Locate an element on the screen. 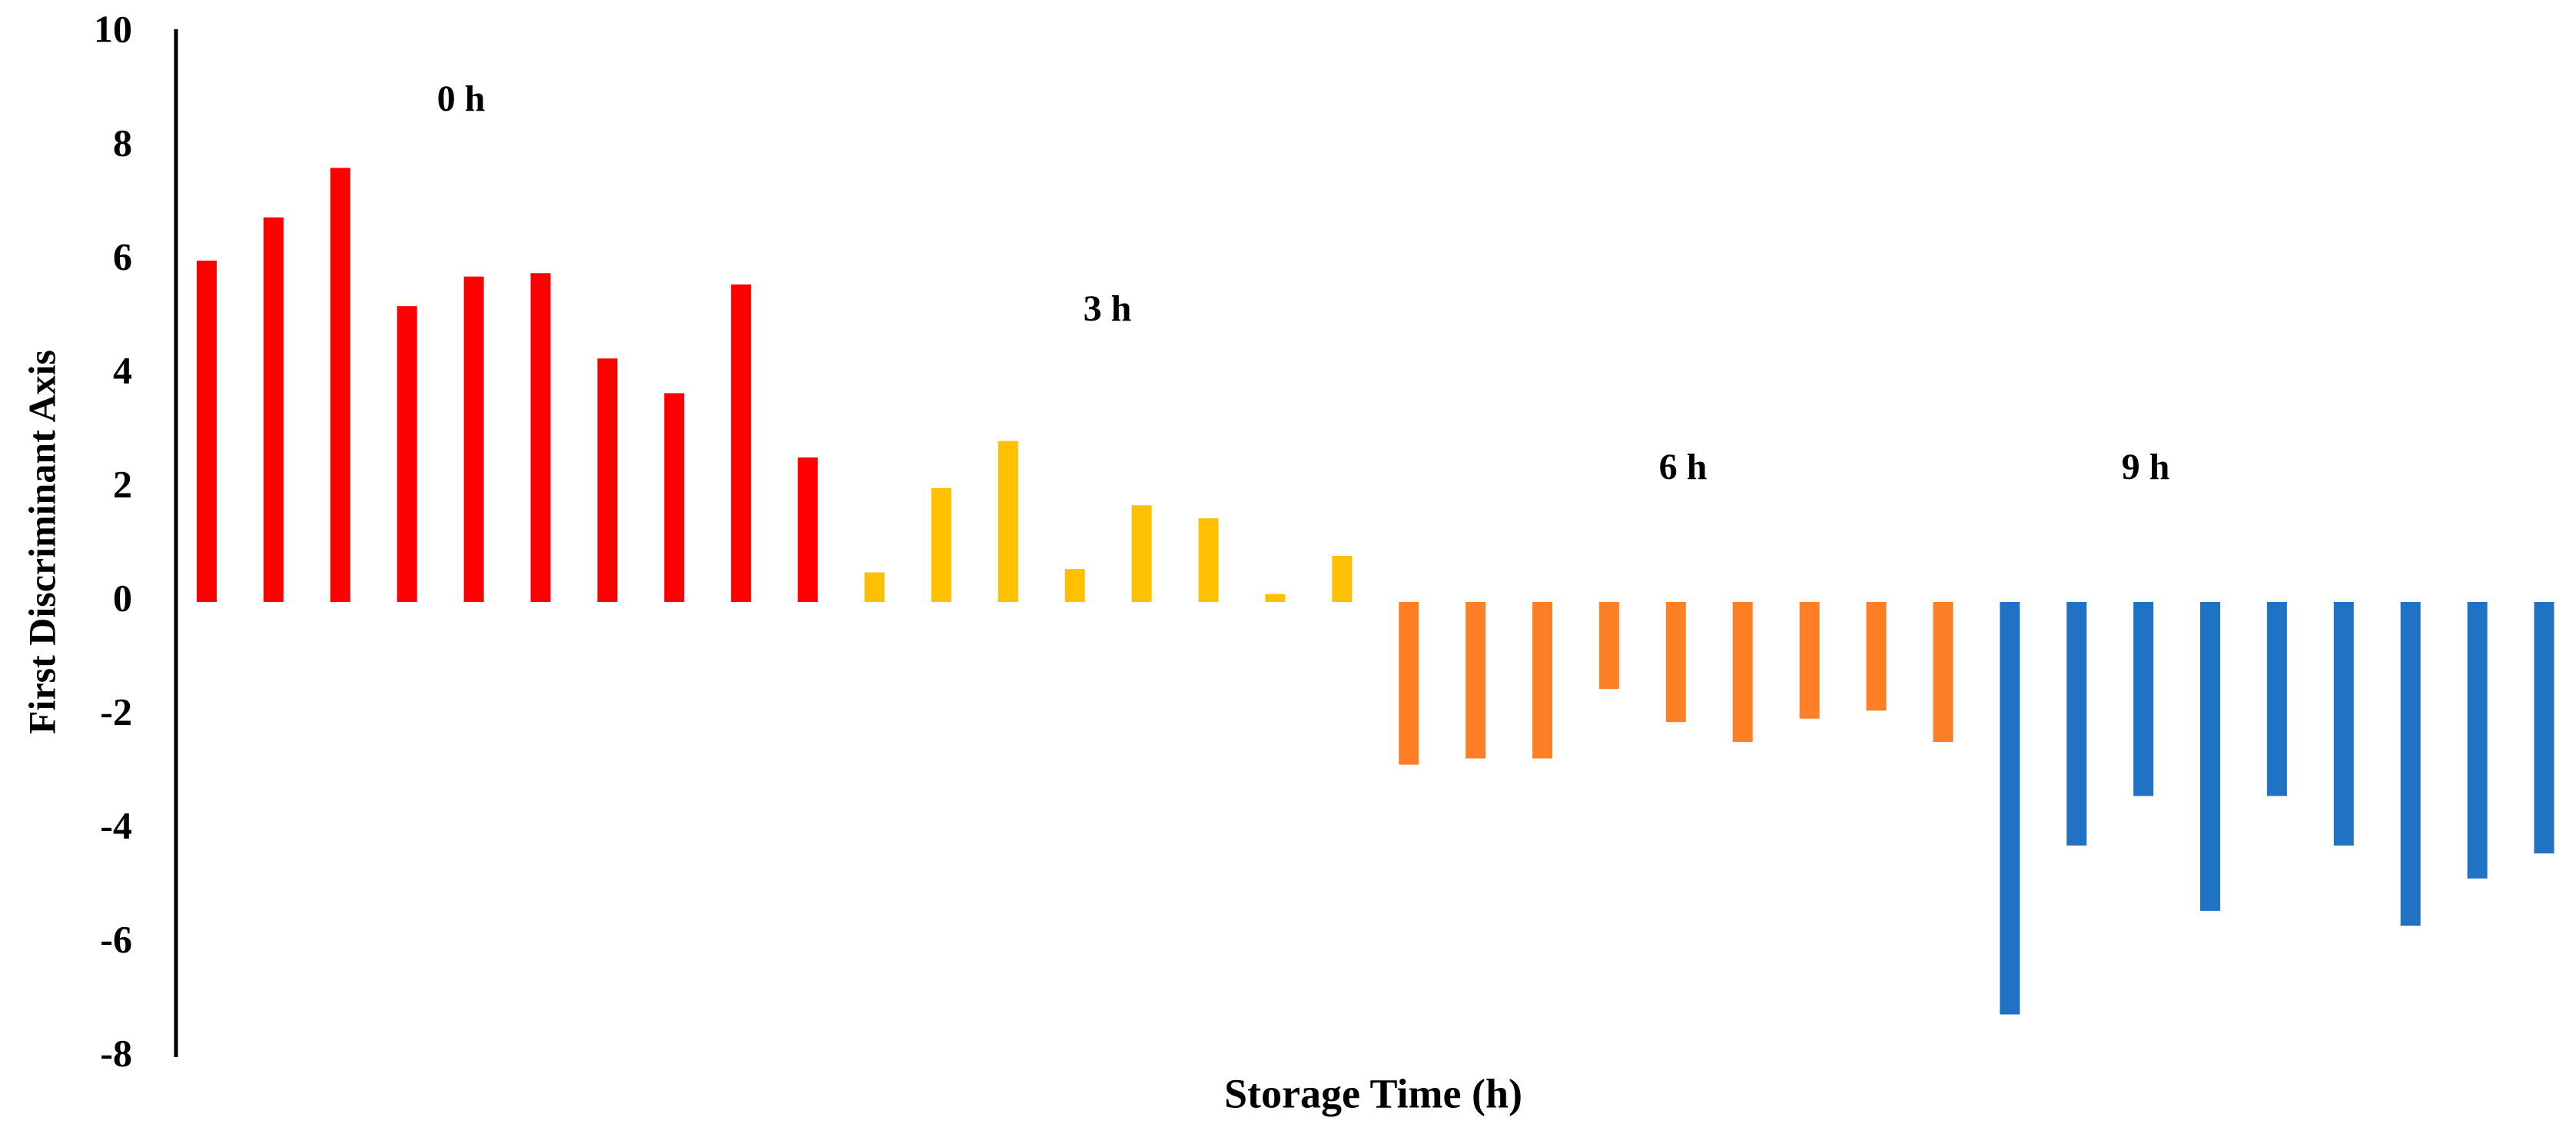 The height and width of the screenshot is (1144, 2576). y-tick-label: 0 is located at coordinates (123, 597).